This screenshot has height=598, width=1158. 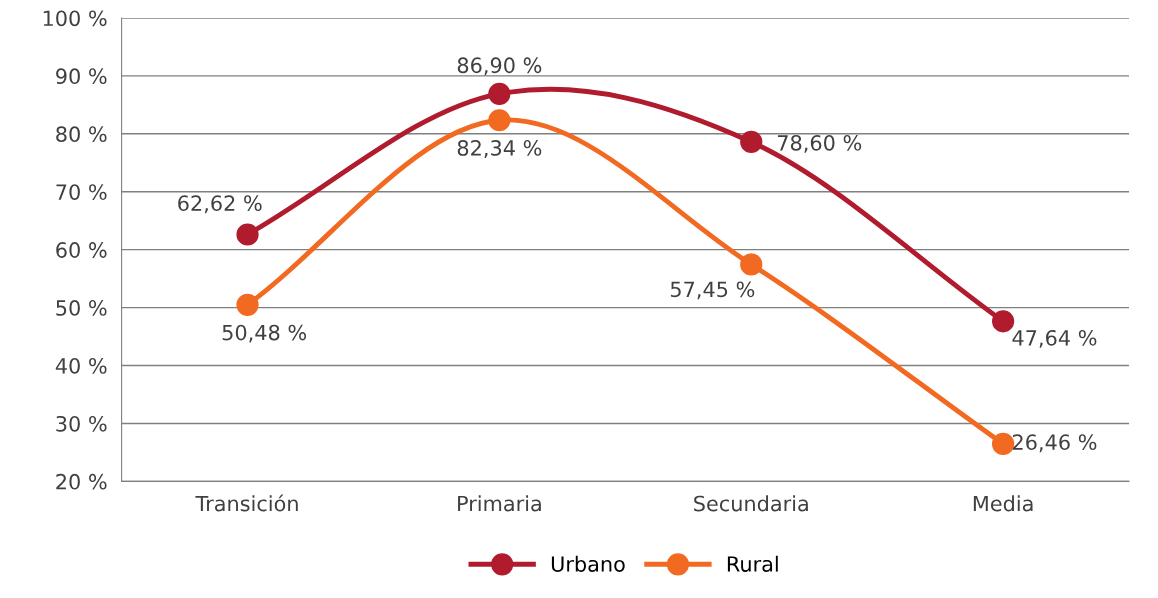 I want to click on y-tick-label: 30 %, so click(x=81, y=423).